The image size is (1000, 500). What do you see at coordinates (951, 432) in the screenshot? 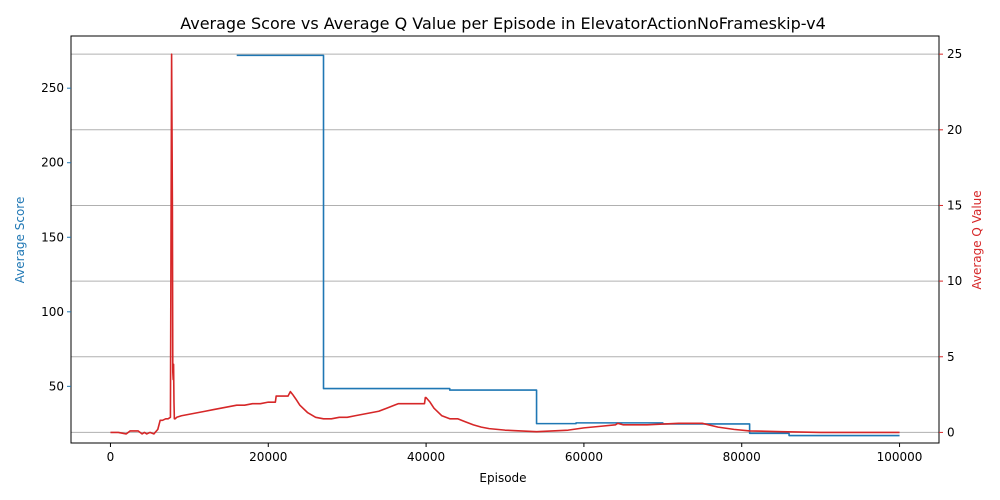
I see `y-right-tick-label: 0` at bounding box center [951, 432].